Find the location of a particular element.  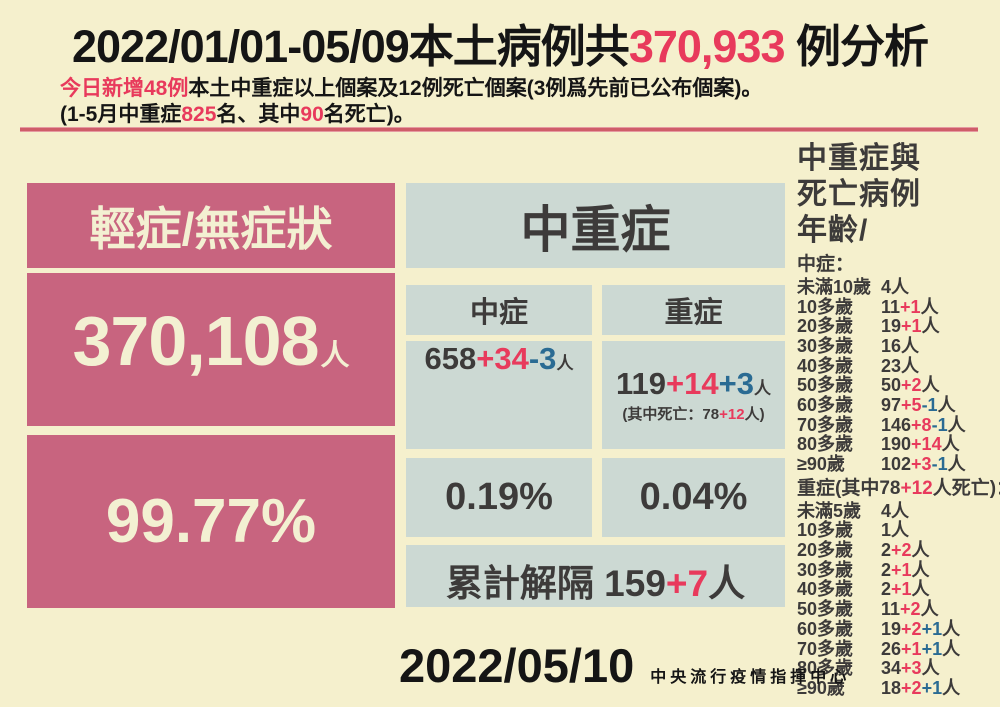

severe-value-box: 119 +14 +3 人 (其中死亡：78 +12 人) is located at coordinates (693, 395).